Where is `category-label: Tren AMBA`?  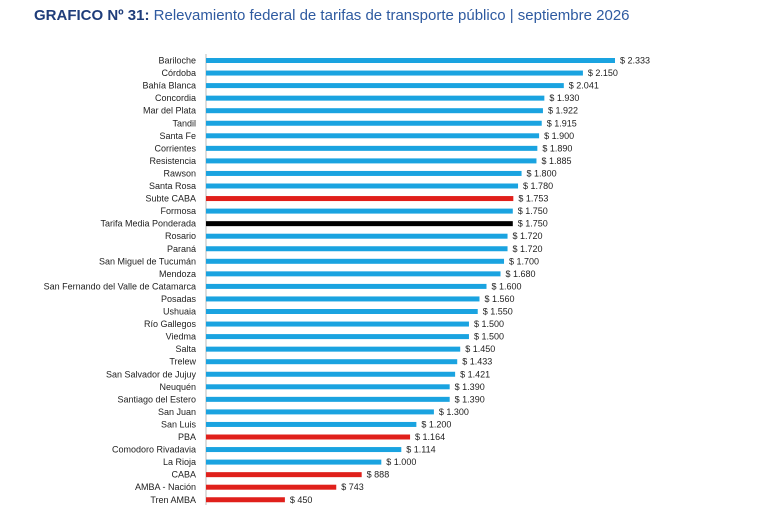
category-label: Tren AMBA is located at coordinates (173, 500).